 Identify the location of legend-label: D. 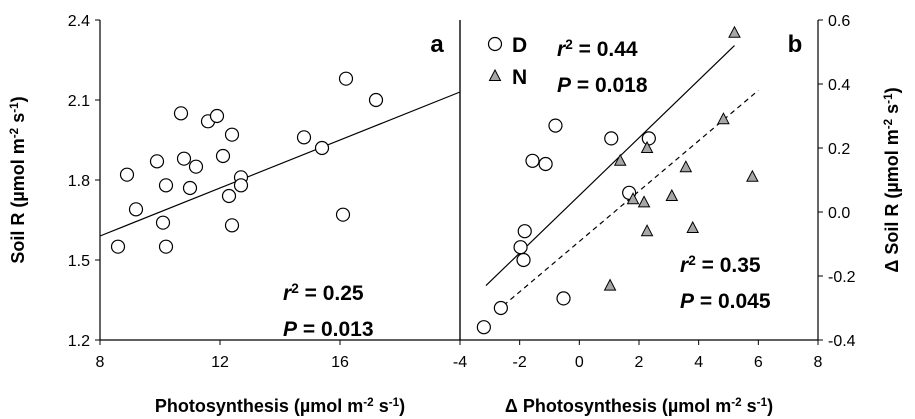
(519, 45).